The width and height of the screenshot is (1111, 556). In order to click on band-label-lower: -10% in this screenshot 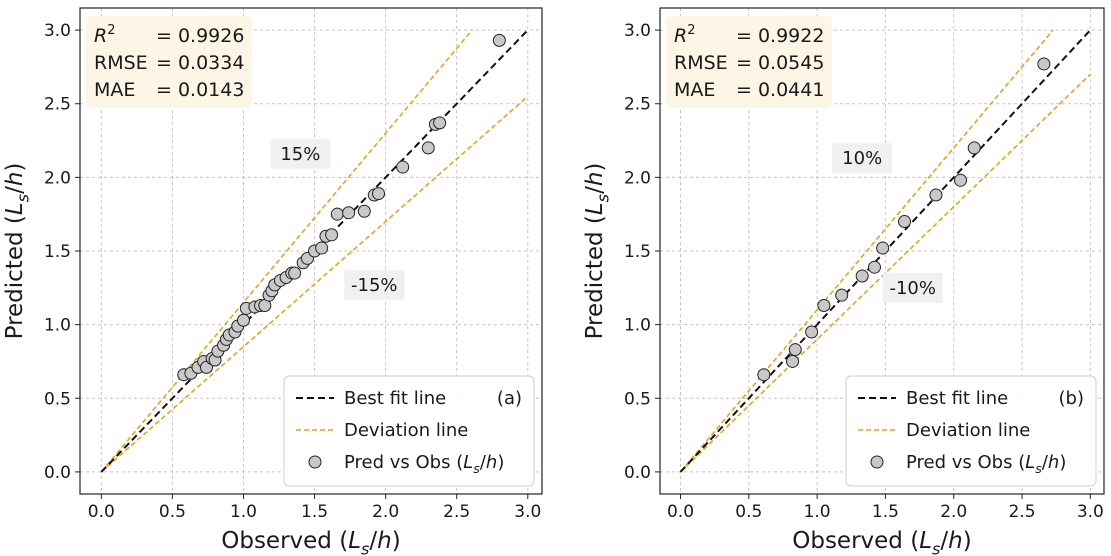, I will do `click(912, 288)`.